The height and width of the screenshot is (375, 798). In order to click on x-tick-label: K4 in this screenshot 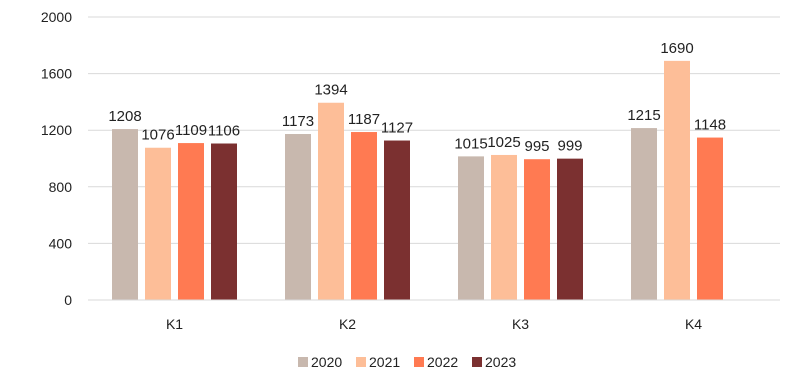, I will do `click(693, 324)`.